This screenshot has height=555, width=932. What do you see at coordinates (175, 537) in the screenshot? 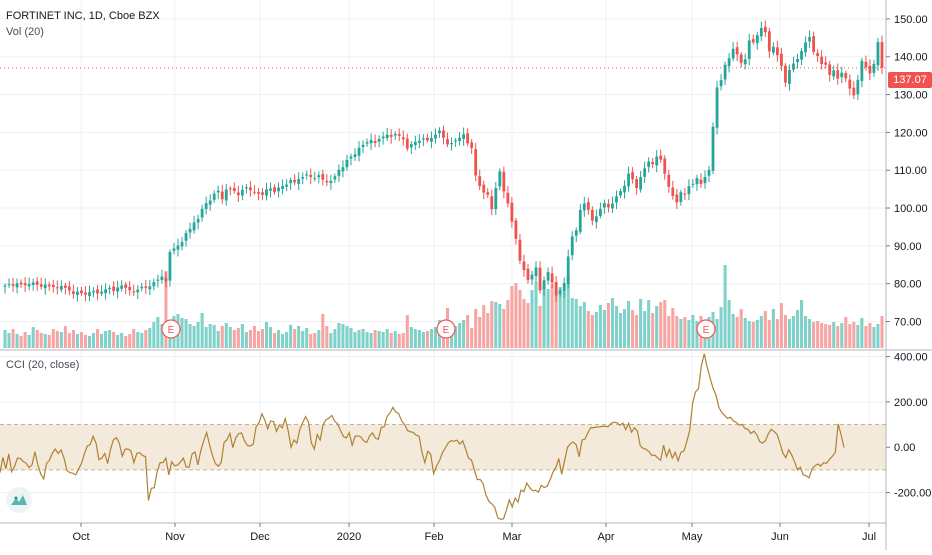
I see `time-tick-label: Nov` at bounding box center [175, 537].